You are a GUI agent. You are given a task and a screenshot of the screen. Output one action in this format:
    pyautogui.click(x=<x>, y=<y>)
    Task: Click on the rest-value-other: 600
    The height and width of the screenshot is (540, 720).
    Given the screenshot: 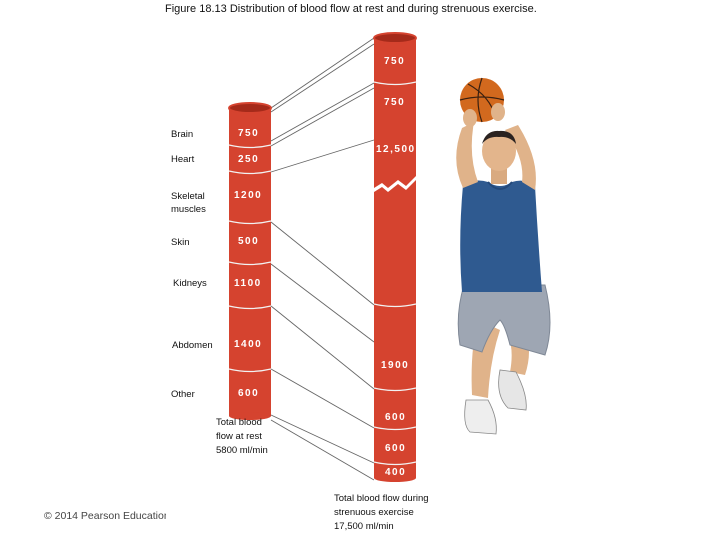 What is the action you would take?
    pyautogui.click(x=249, y=393)
    